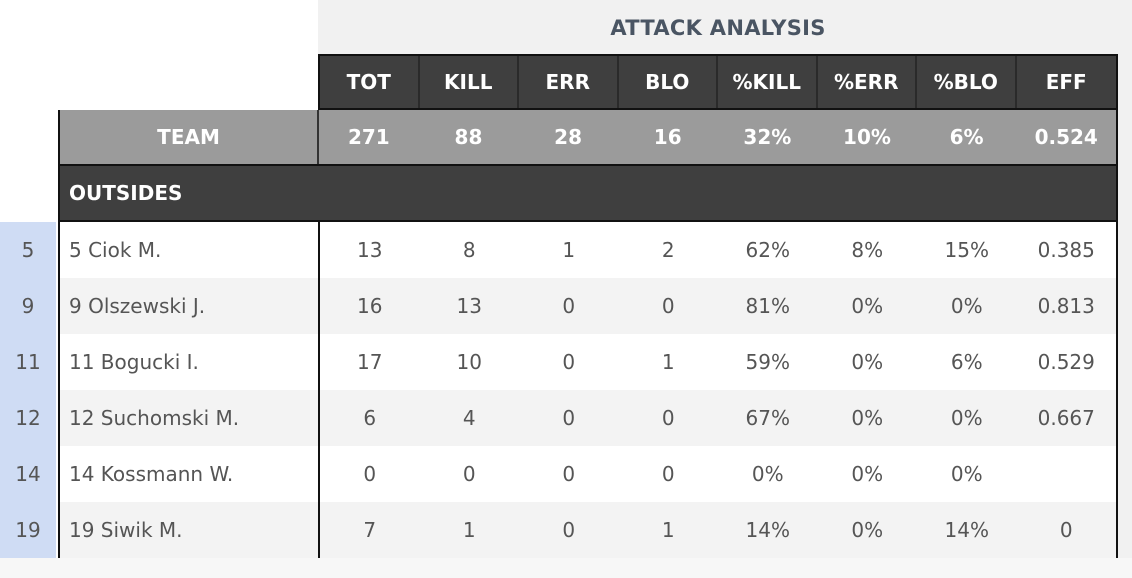 This screenshot has width=1132, height=578. Describe the element at coordinates (767, 306) in the screenshot. I see `stat-pct-kill: 81%` at that location.